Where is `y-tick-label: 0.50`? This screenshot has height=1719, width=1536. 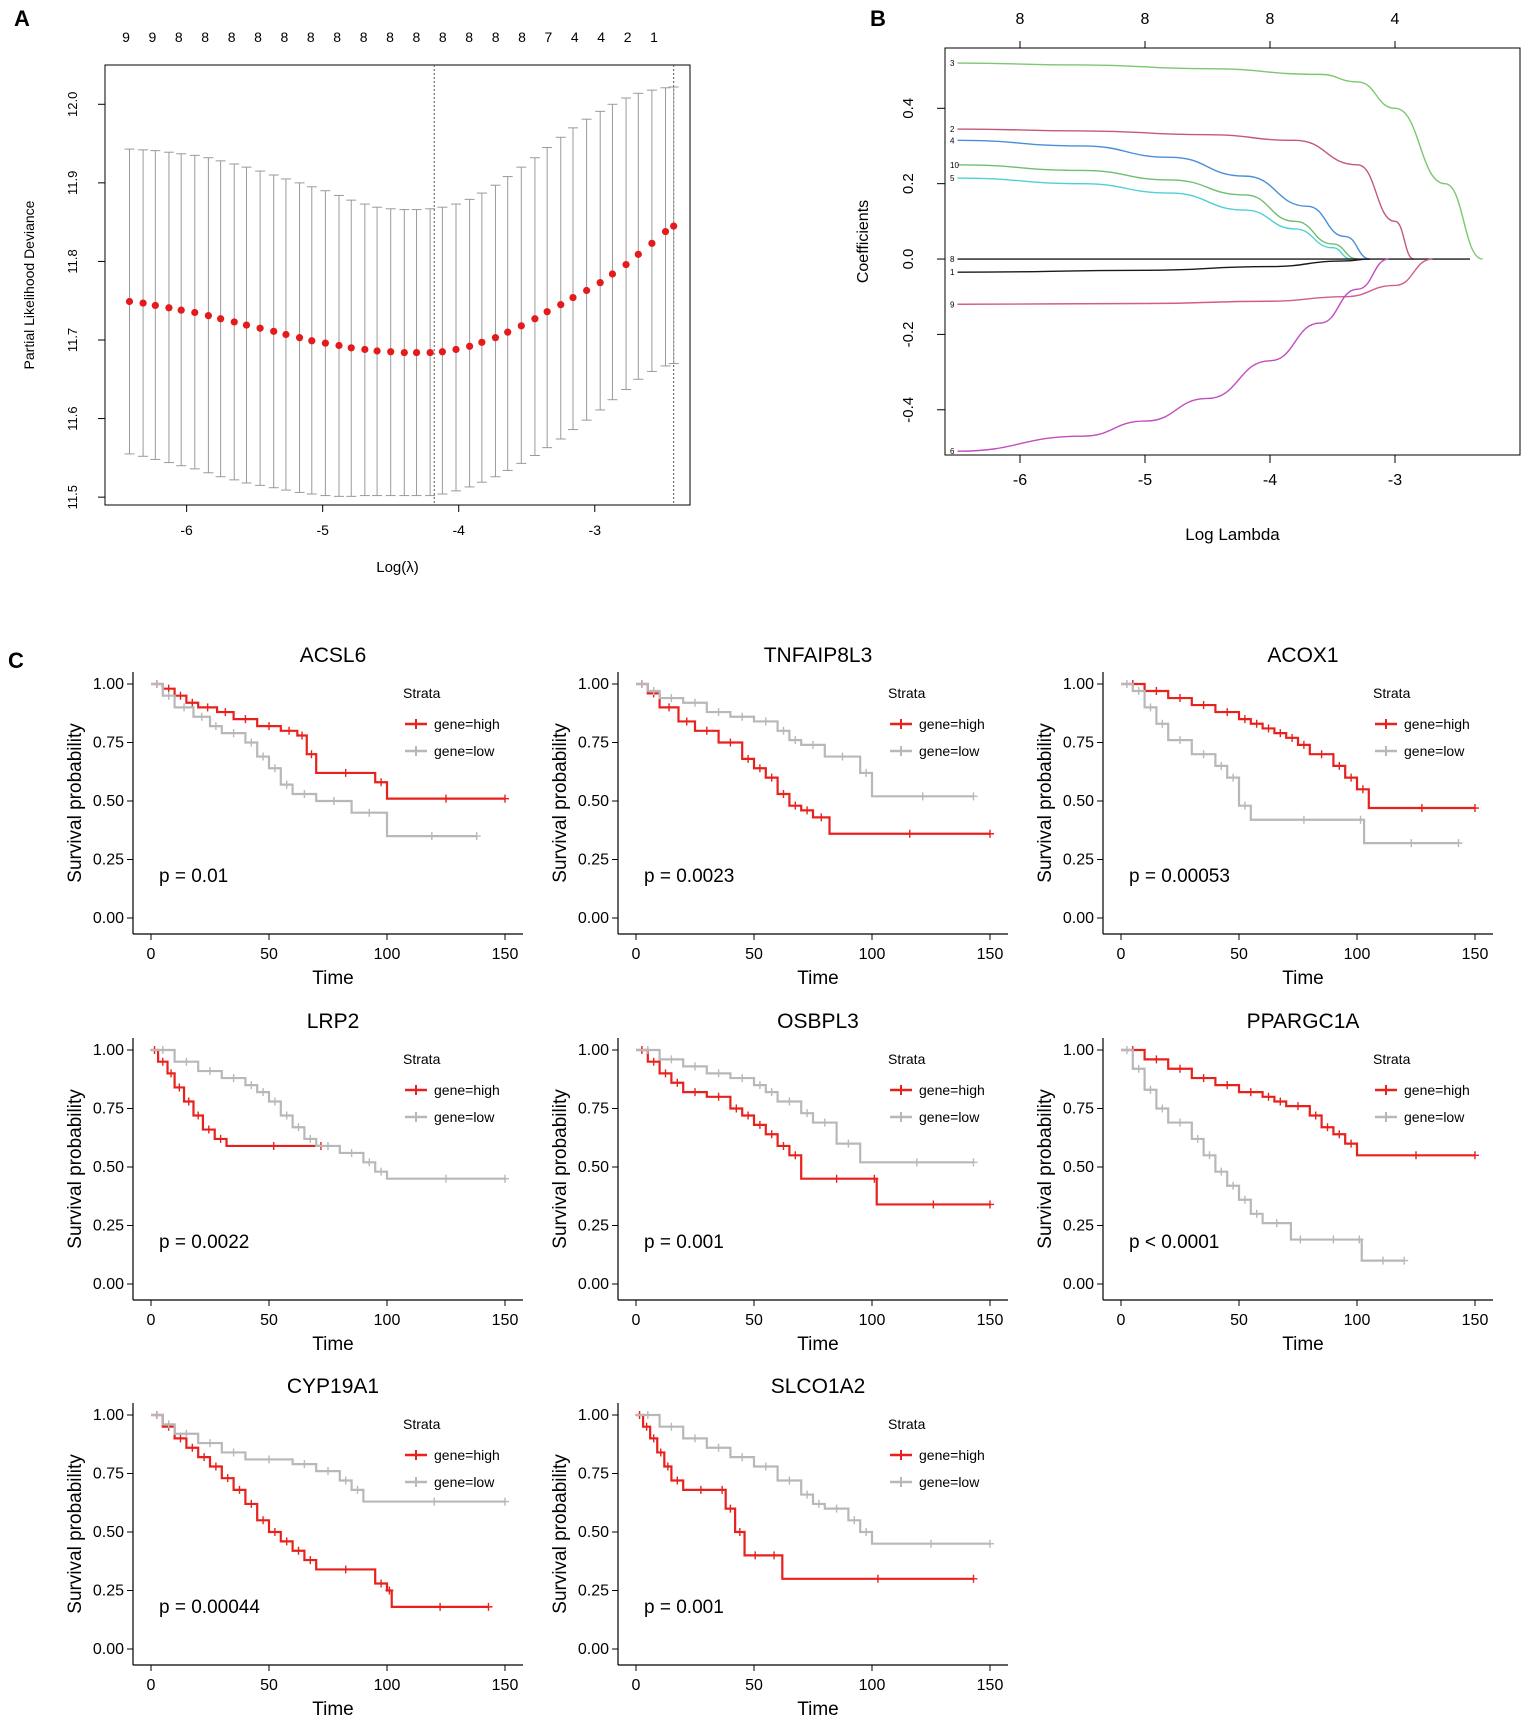
y-tick-label: 0.50 is located at coordinates (1078, 1167).